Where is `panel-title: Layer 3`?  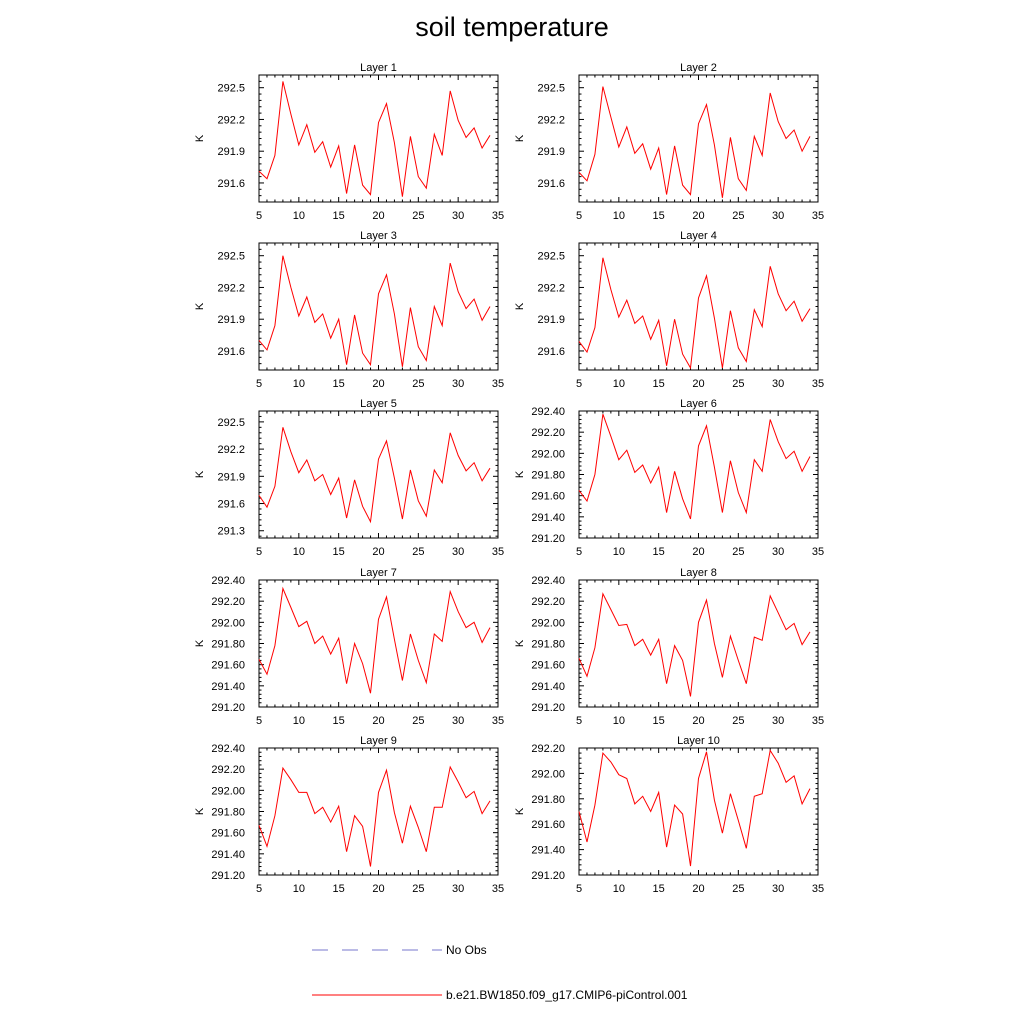 panel-title: Layer 3 is located at coordinates (378, 236).